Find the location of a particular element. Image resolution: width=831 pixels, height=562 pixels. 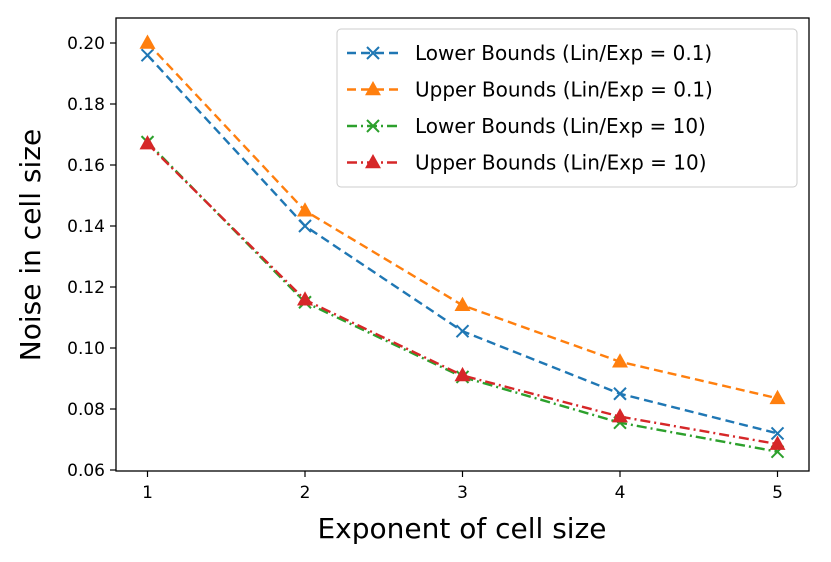

legend-entry: Lower Bounds (Lin/Exp = 0.1) is located at coordinates (529, 53).